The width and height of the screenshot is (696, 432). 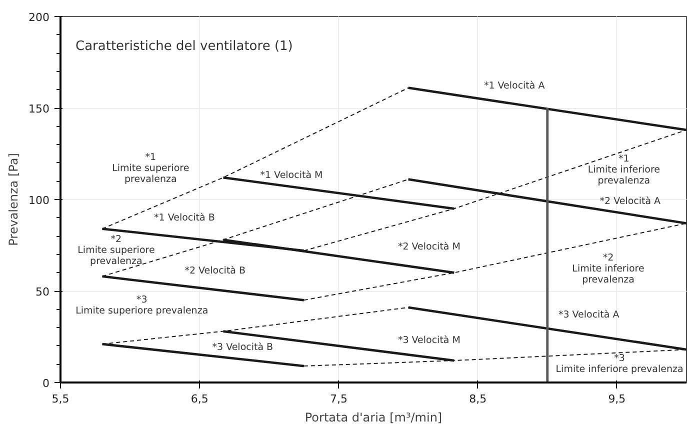 What do you see at coordinates (43, 292) in the screenshot?
I see `y-tick-label: 50` at bounding box center [43, 292].